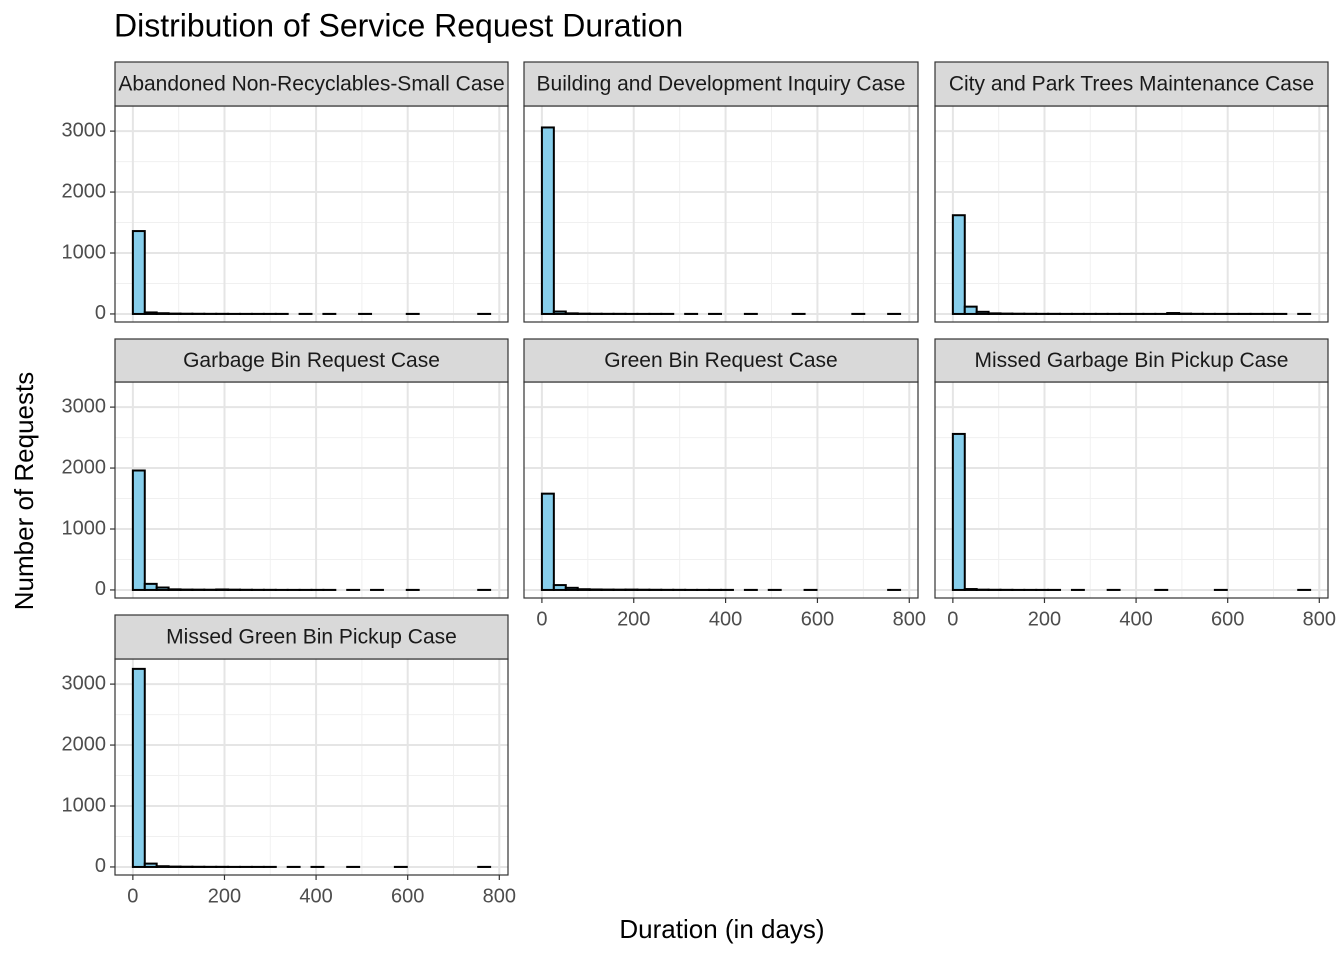  I want to click on strip-label: Green Bin Request Case, so click(720, 360).